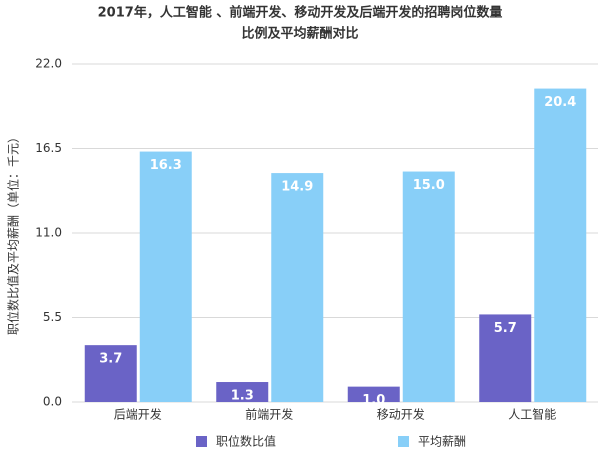 The image size is (600, 461). What do you see at coordinates (13, 233) in the screenshot?
I see `y-axis-label: 职位数比值及平均薪酬（单位：千元）` at bounding box center [13, 233].